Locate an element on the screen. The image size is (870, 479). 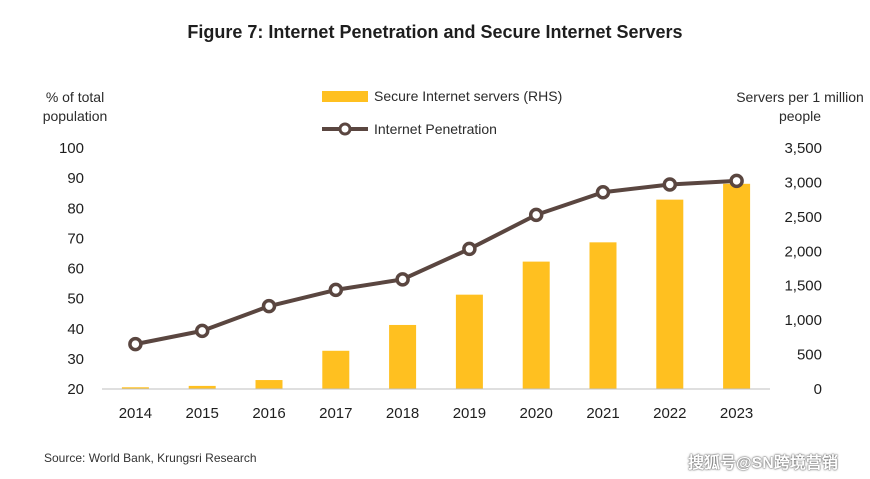
bar-2015 is located at coordinates (202, 387).